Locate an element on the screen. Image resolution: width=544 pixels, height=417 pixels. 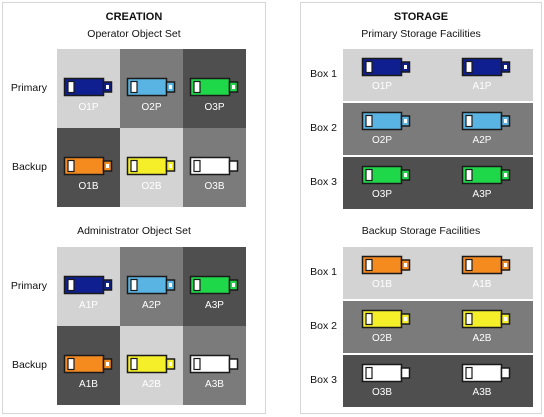
box-item-label: O2P is located at coordinates (381, 140).